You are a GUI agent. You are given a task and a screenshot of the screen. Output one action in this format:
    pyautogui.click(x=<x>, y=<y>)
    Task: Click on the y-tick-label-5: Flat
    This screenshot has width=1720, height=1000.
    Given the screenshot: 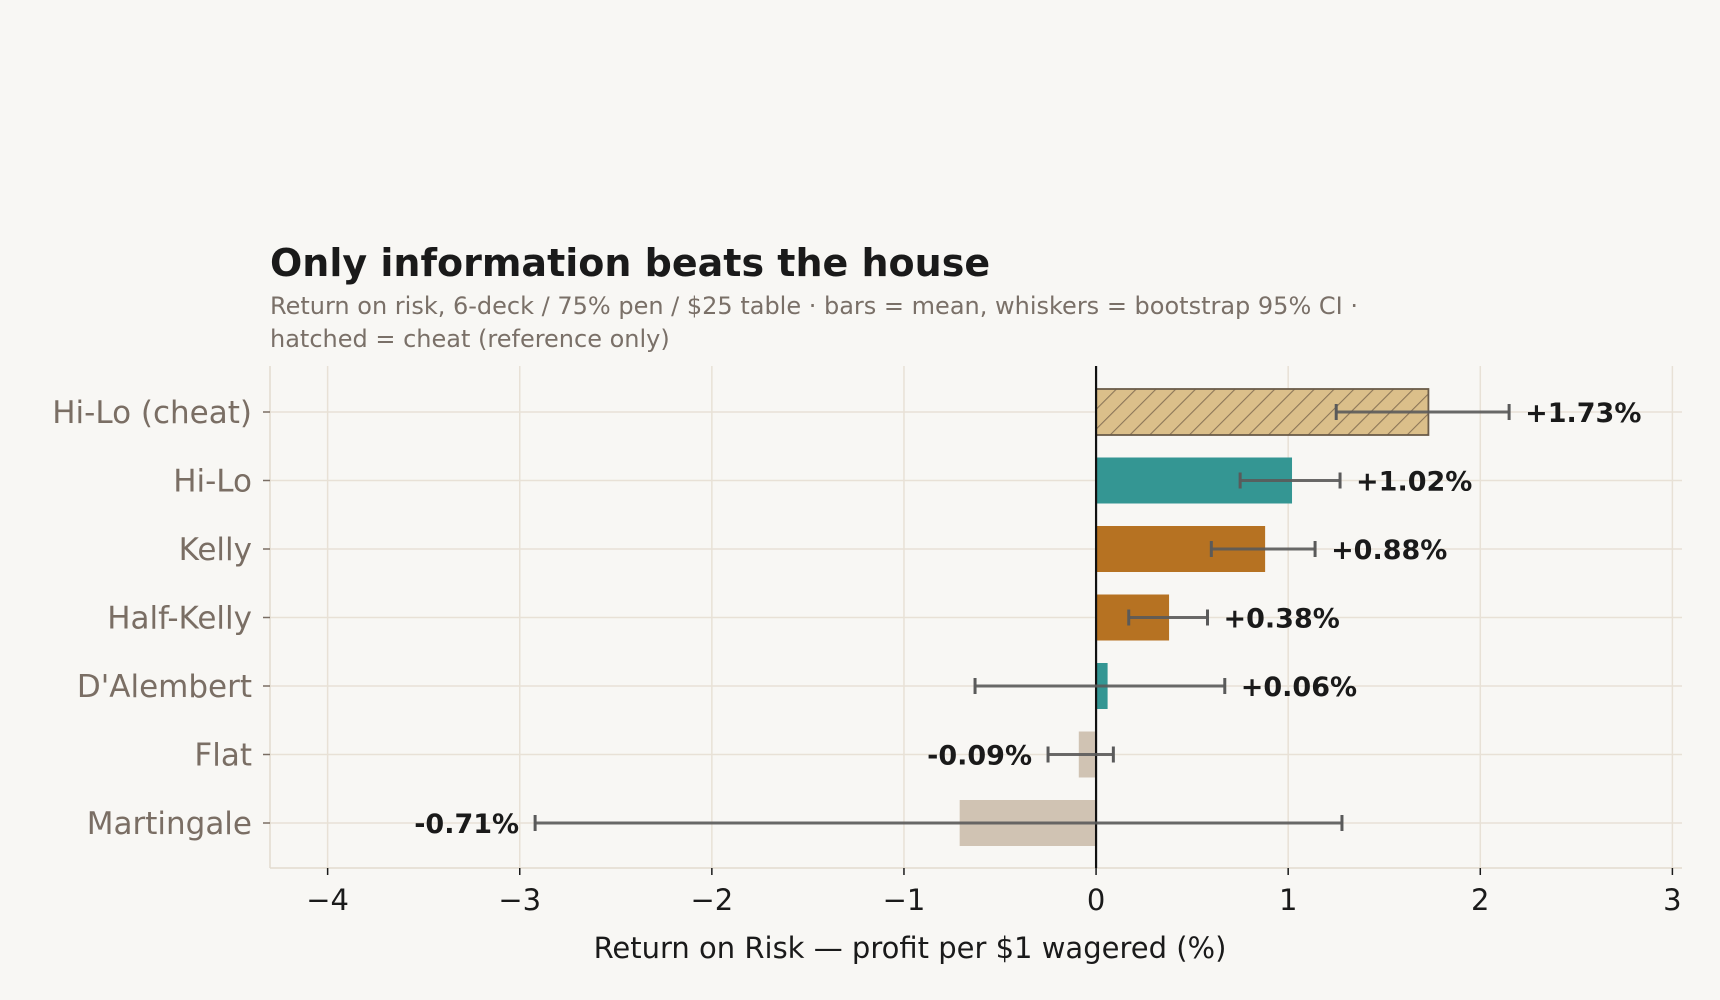 What is the action you would take?
    pyautogui.click(x=223, y=756)
    